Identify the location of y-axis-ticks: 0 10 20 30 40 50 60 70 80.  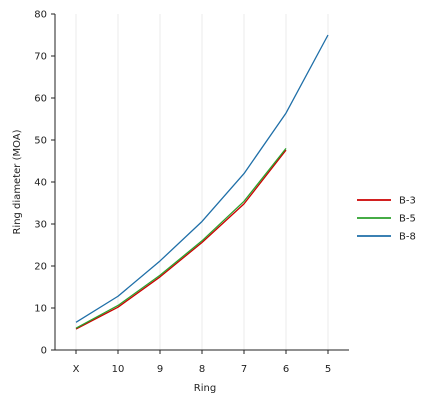
(44, 183).